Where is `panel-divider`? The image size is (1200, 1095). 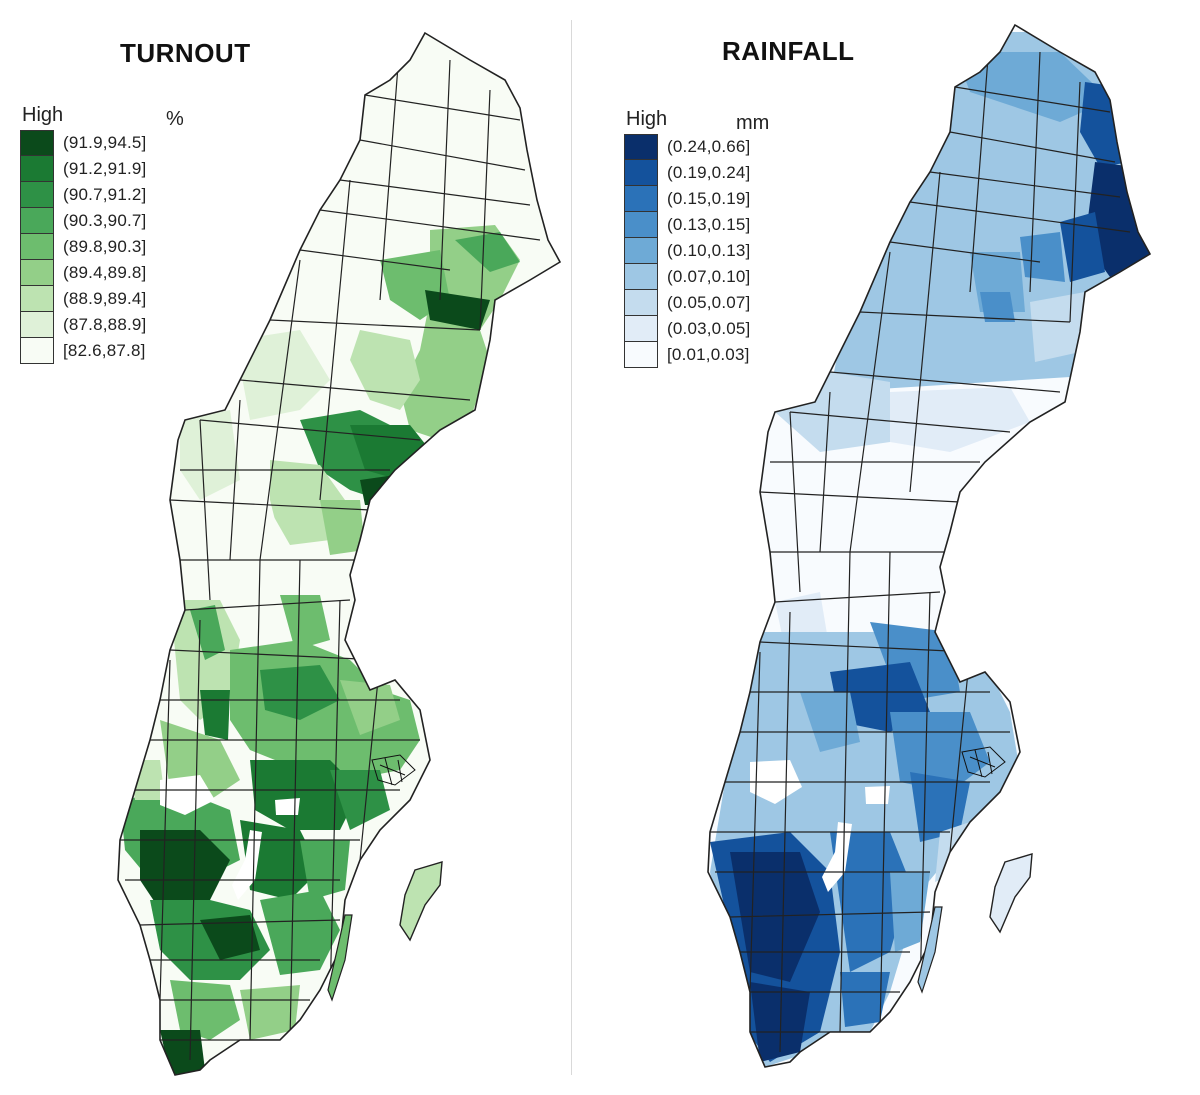
panel-divider is located at coordinates (571, 547).